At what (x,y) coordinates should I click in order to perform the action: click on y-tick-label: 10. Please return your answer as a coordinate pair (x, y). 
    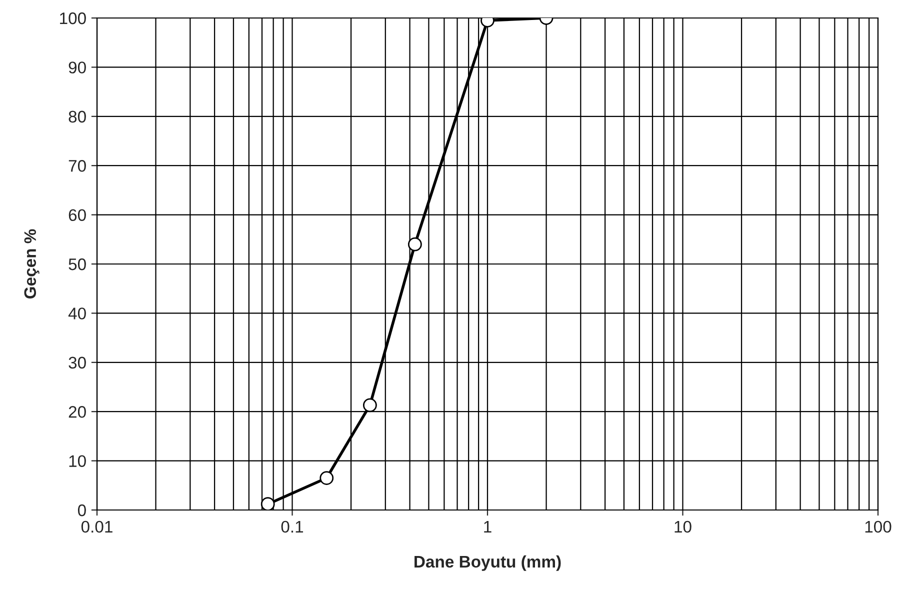
    Looking at the image, I should click on (77, 461).